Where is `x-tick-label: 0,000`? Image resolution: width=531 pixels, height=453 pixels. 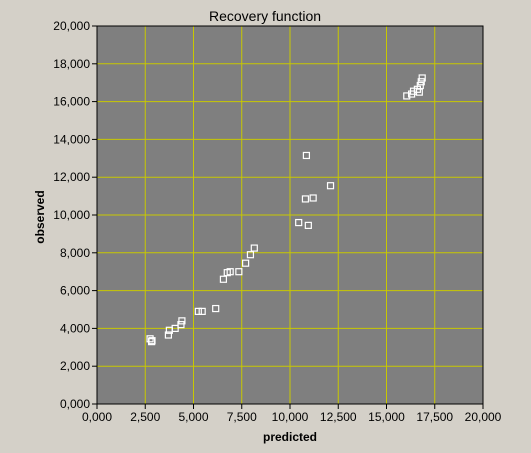 x-tick-label: 0,000 is located at coordinates (97, 417).